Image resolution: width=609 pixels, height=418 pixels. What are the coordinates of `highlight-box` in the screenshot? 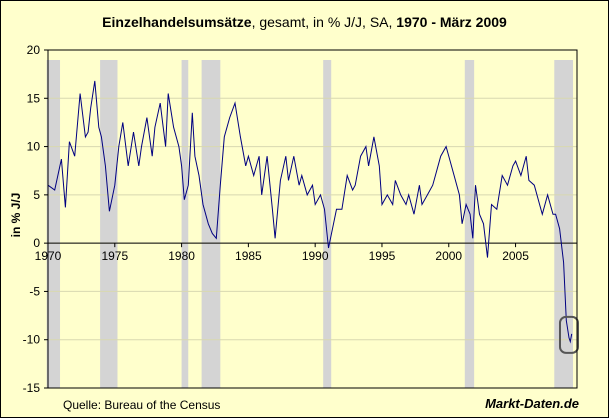 It's located at (568, 334).